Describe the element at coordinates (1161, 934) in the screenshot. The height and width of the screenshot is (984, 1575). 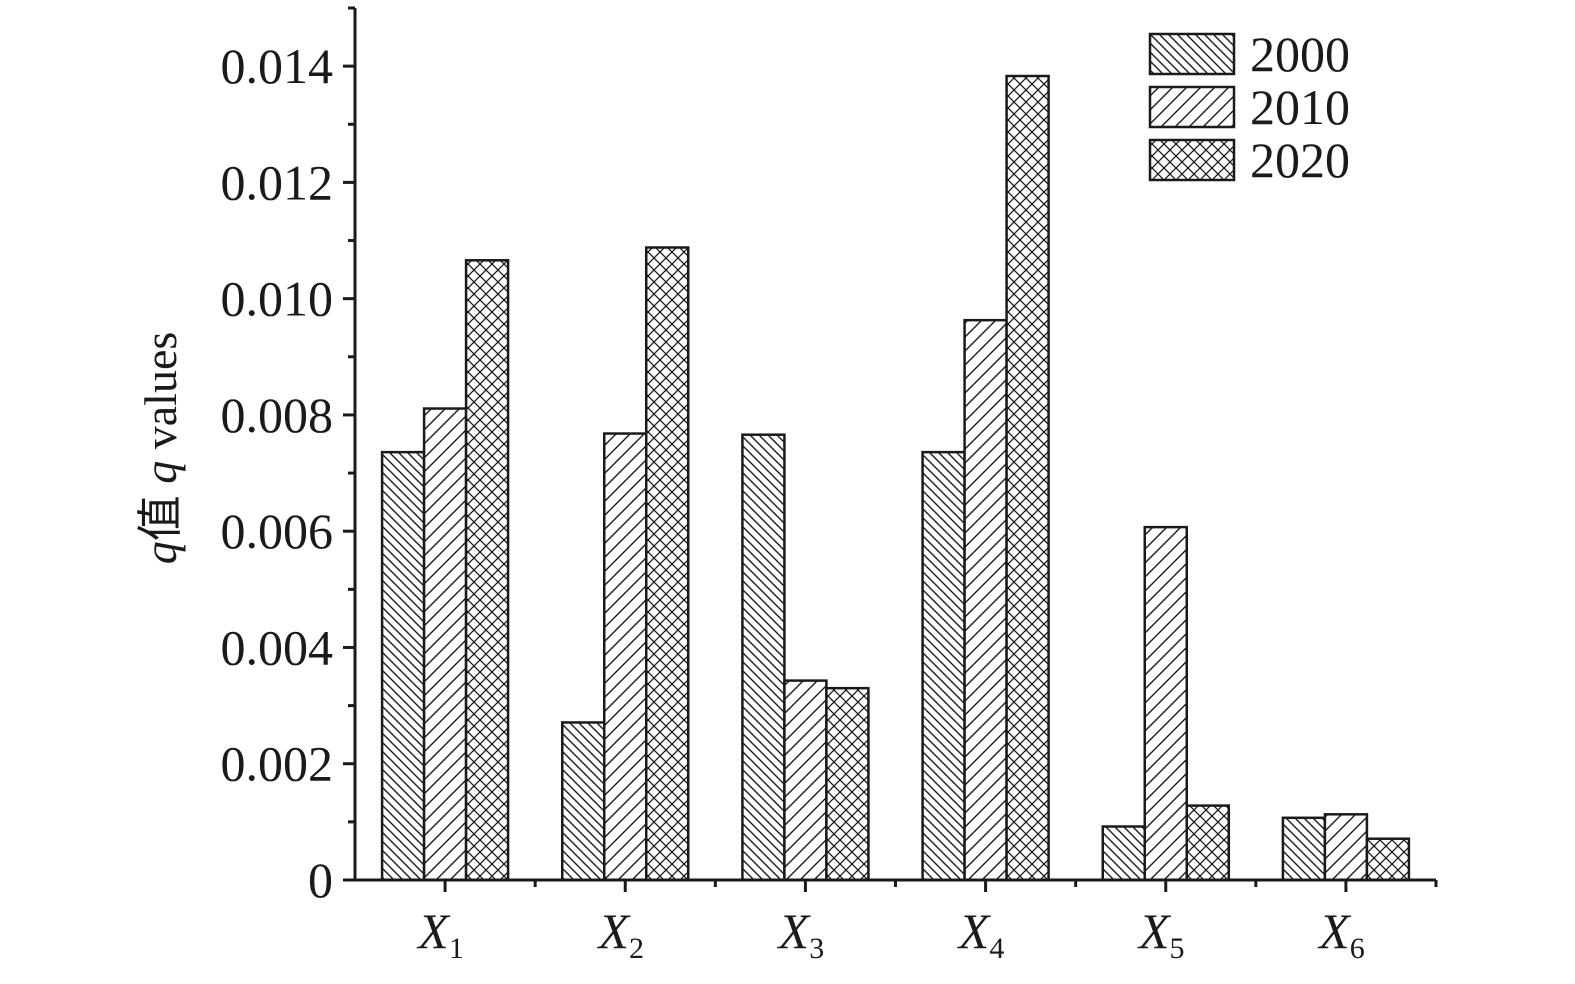
I see `x-tick-label: X5` at that location.